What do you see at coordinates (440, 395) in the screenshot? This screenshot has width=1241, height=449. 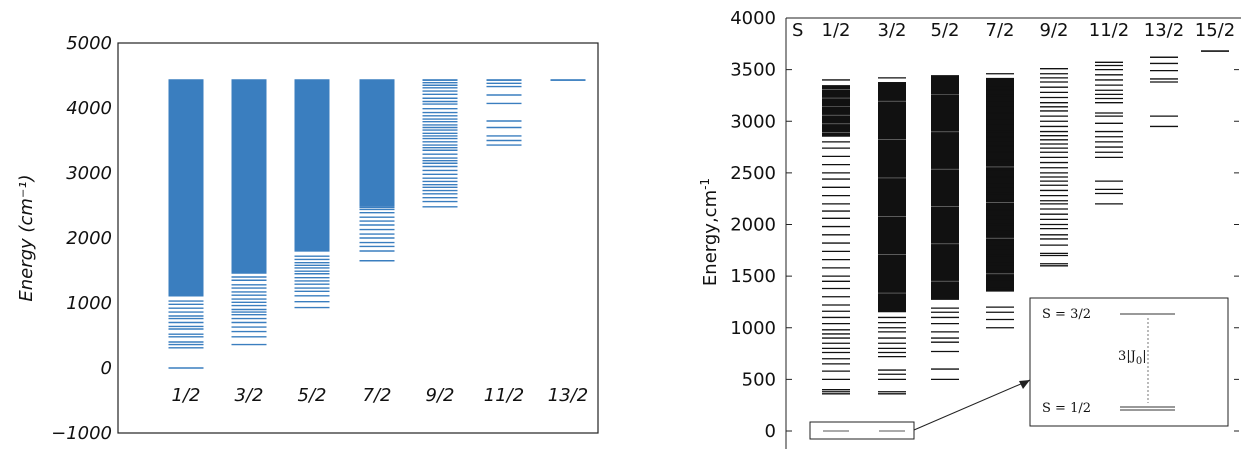 I see `left-x-tick-label: 9/2` at bounding box center [440, 395].